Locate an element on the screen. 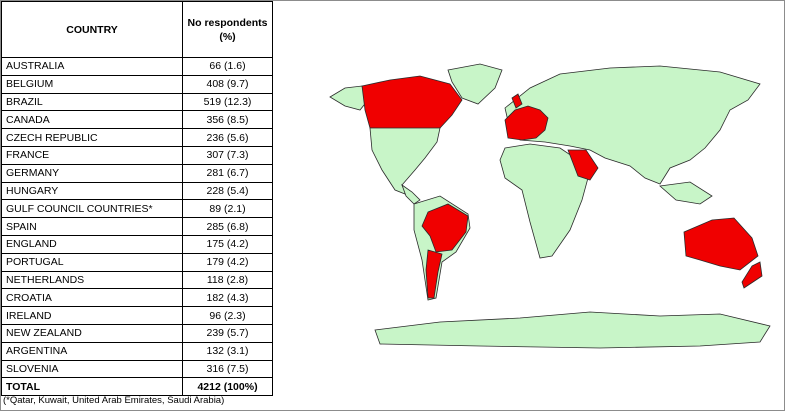  canada is located at coordinates (412, 103).